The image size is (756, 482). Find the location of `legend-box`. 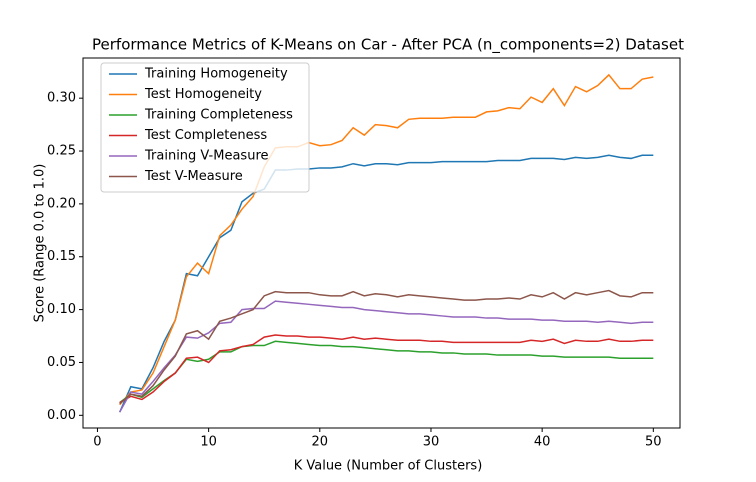

legend-box is located at coordinates (205, 127).